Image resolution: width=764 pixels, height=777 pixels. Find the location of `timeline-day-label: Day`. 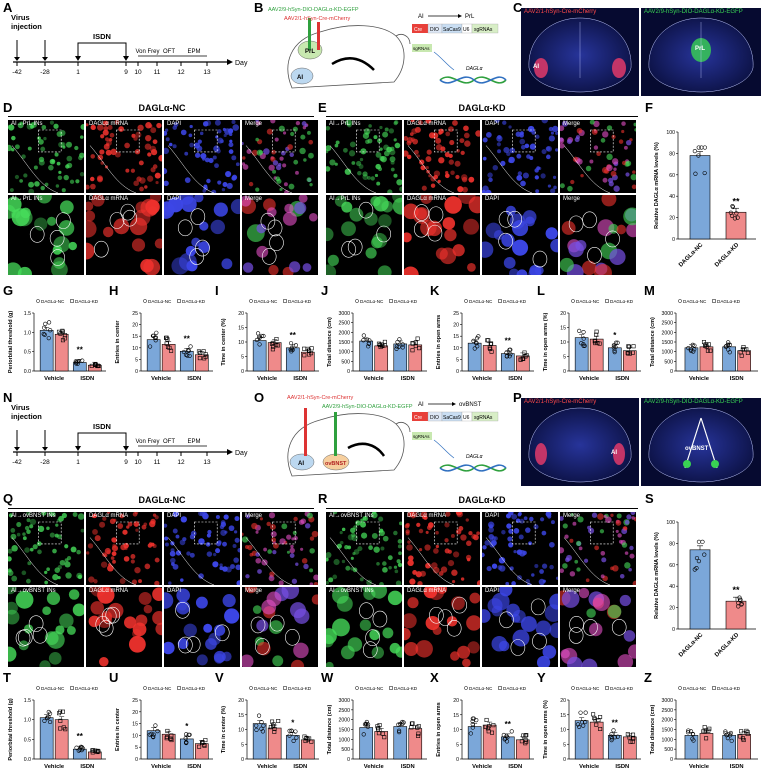

timeline-day-label: Day is located at coordinates (241, 453).